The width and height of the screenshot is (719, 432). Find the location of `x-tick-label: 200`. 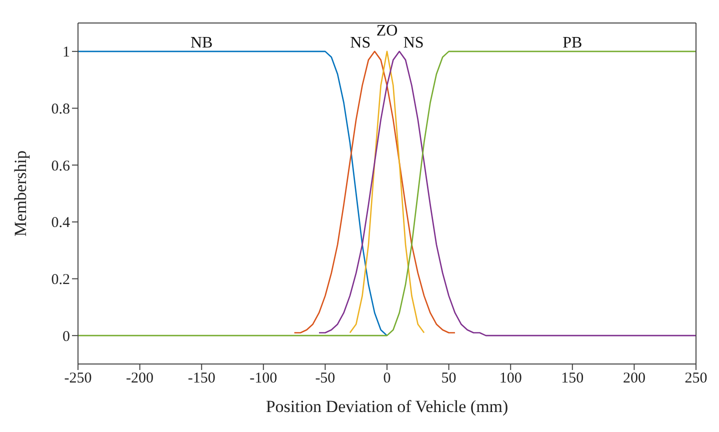

x-tick-label: 200 is located at coordinates (634, 378).